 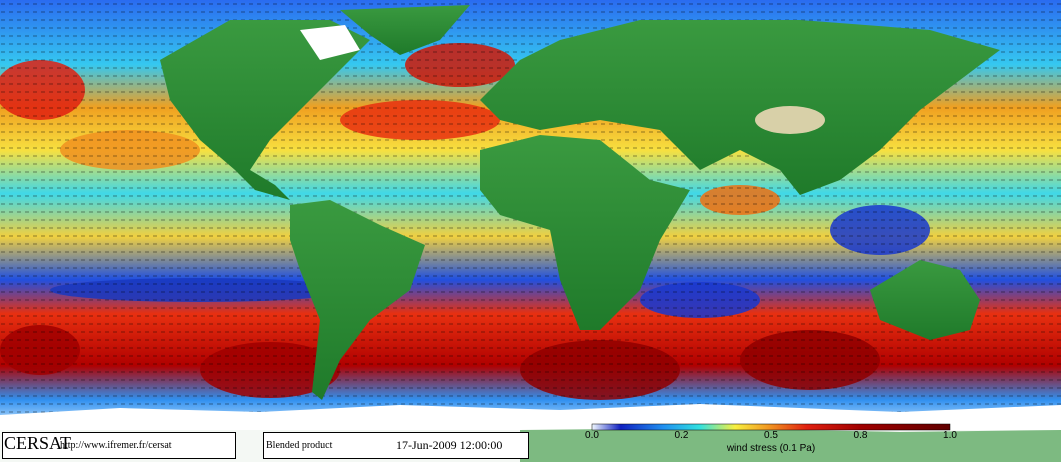 I want to click on date: 17-Jun-2009 12:00:00, so click(x=449, y=445).